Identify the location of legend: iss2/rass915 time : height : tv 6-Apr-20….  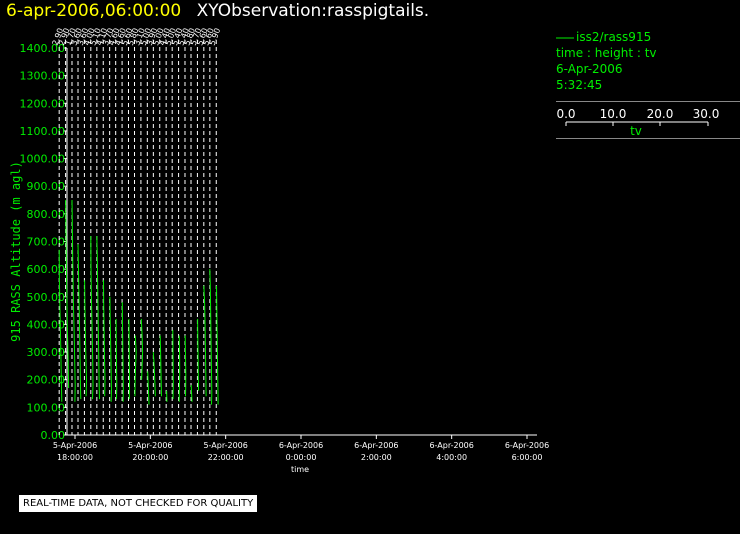
(648, 84).